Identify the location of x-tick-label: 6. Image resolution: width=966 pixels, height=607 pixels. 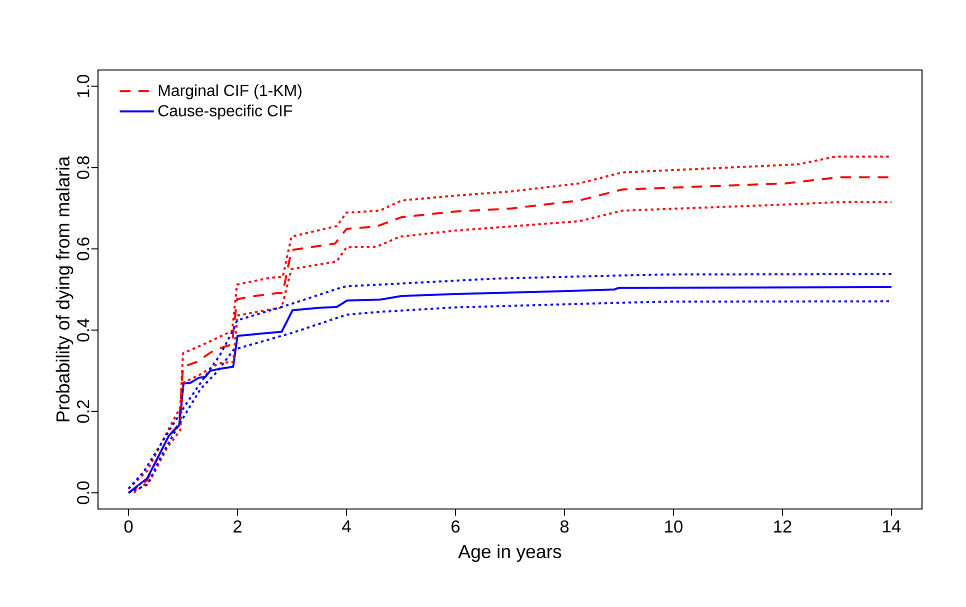
(456, 526).